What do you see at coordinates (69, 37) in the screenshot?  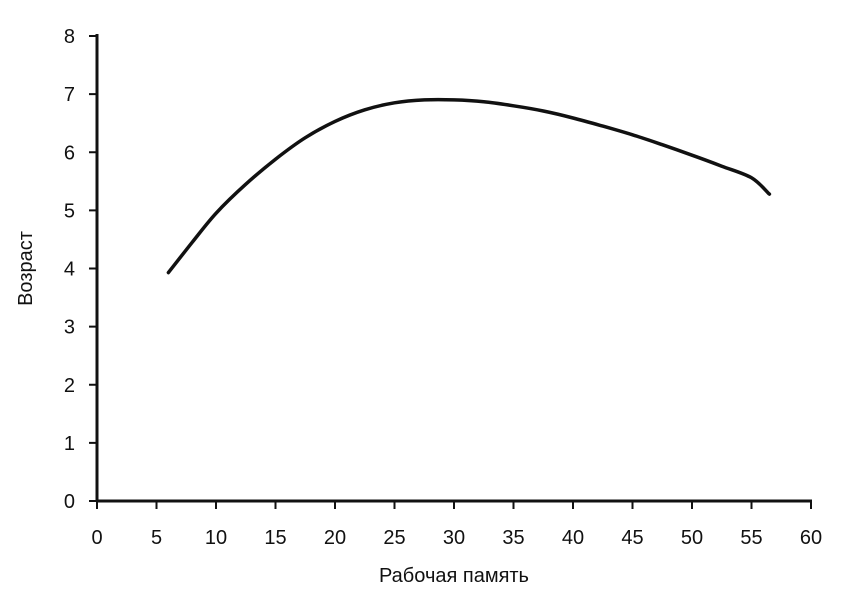 I see `y-tick-label: 8` at bounding box center [69, 37].